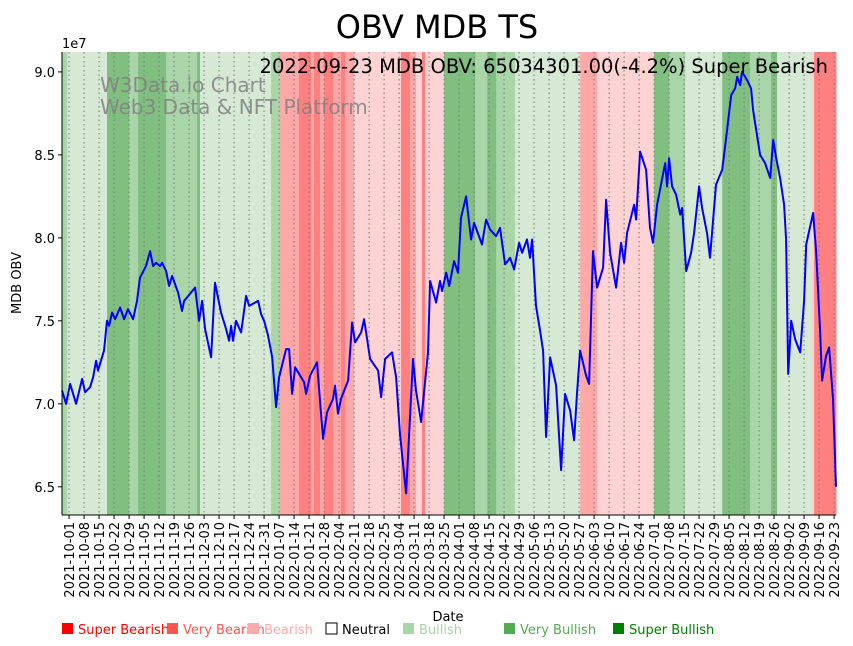 Image resolution: width=853 pixels, height=646 pixels. What do you see at coordinates (745, 560) in the screenshot?
I see `x-tick-label: 2022-08-12` at bounding box center [745, 560].